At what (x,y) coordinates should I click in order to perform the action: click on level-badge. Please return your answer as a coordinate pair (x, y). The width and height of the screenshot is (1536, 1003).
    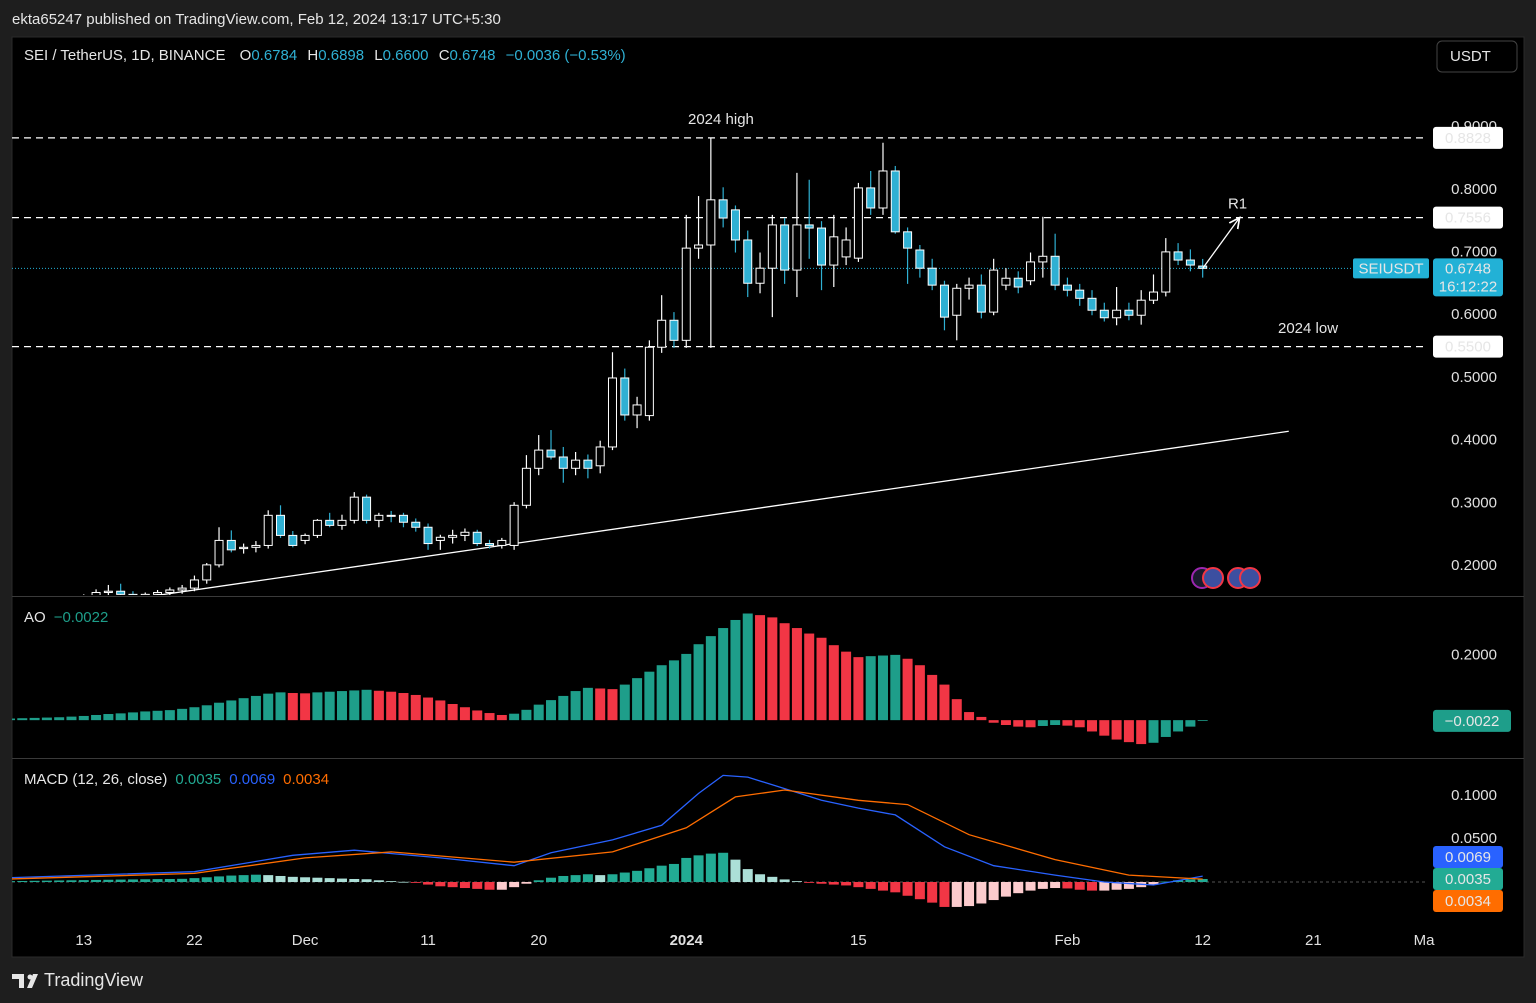
    Looking at the image, I should click on (1468, 346).